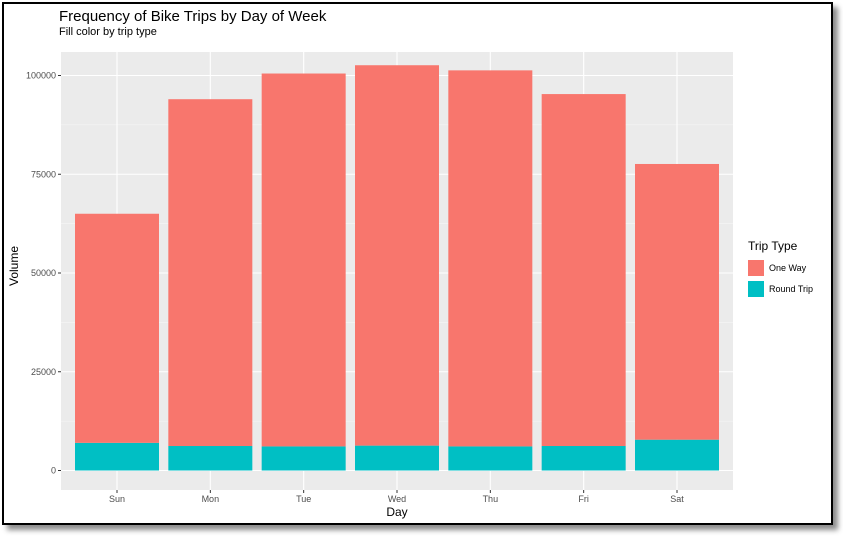 The width and height of the screenshot is (843, 537). Describe the element at coordinates (211, 499) in the screenshot. I see `x-tick-label: Mon` at that location.